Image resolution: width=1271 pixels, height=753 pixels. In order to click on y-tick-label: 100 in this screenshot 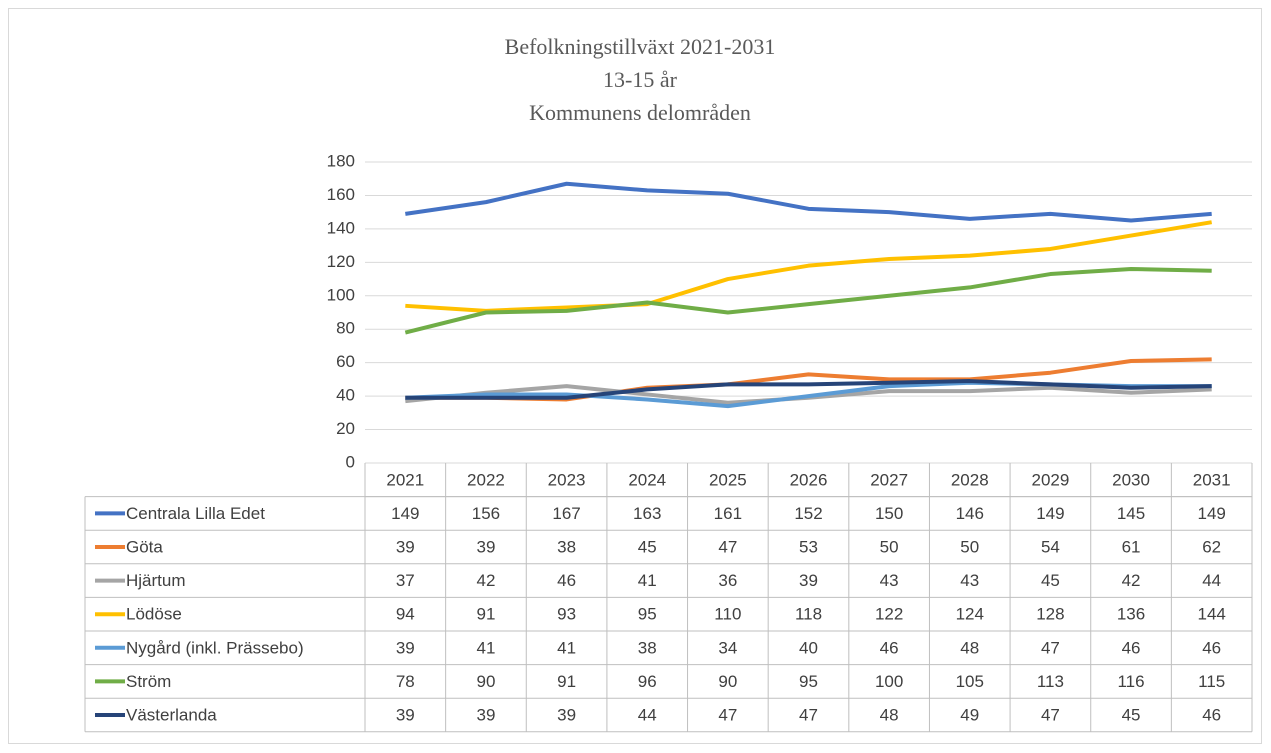, I will do `click(341, 294)`.